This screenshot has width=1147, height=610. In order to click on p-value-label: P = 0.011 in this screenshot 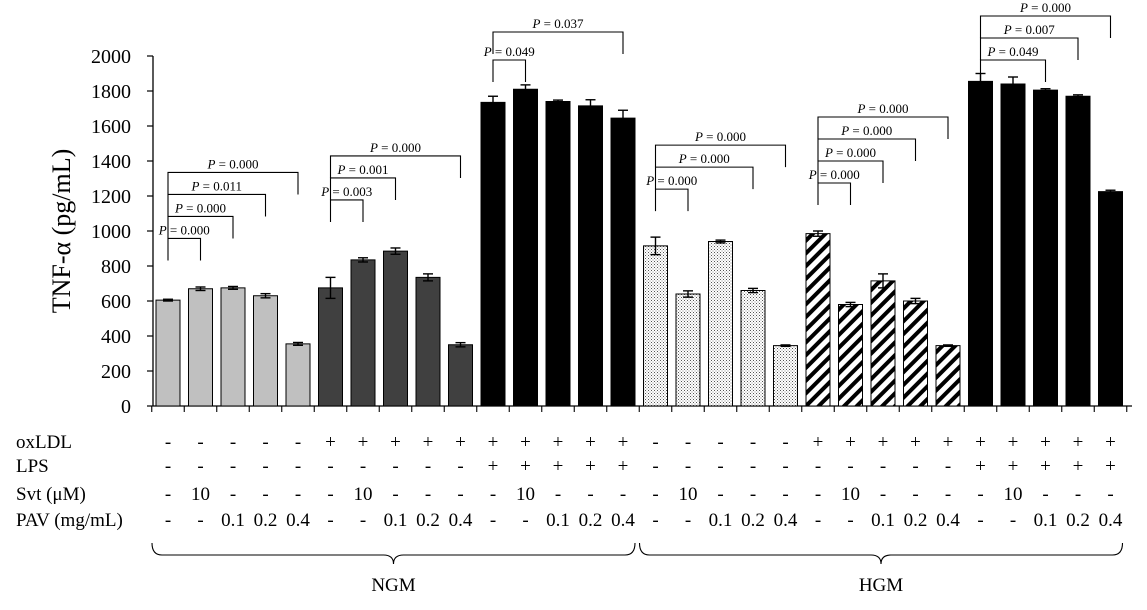, I will do `click(216, 185)`.